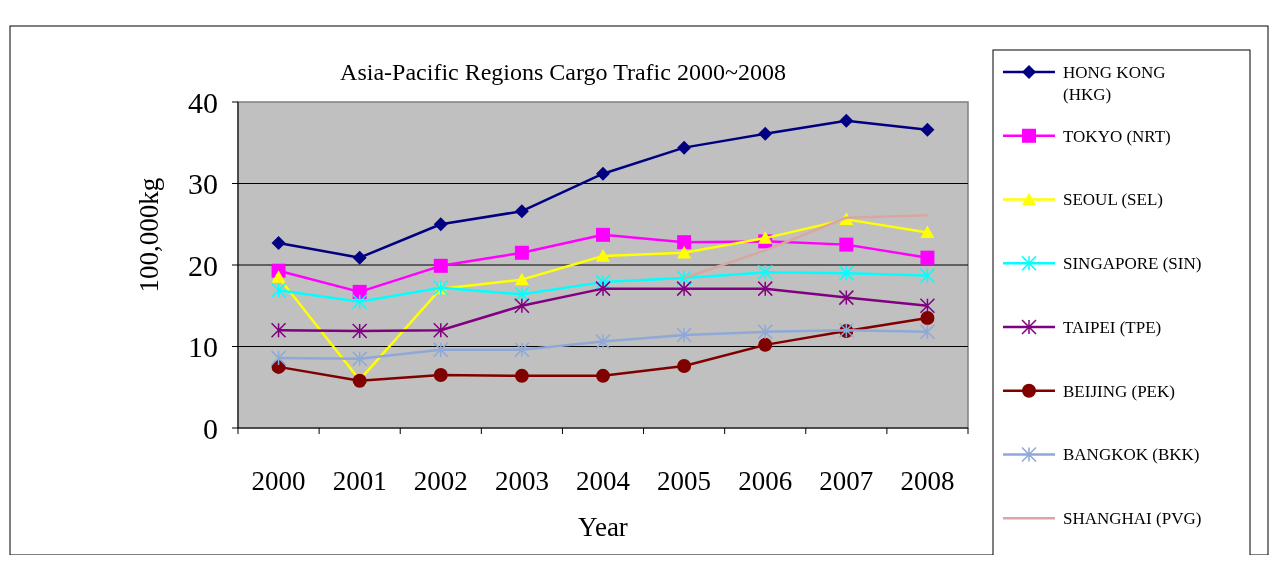 The width and height of the screenshot is (1278, 563). What do you see at coordinates (1113, 200) in the screenshot?
I see `legend-label: SEOUL (SEL)` at bounding box center [1113, 200].